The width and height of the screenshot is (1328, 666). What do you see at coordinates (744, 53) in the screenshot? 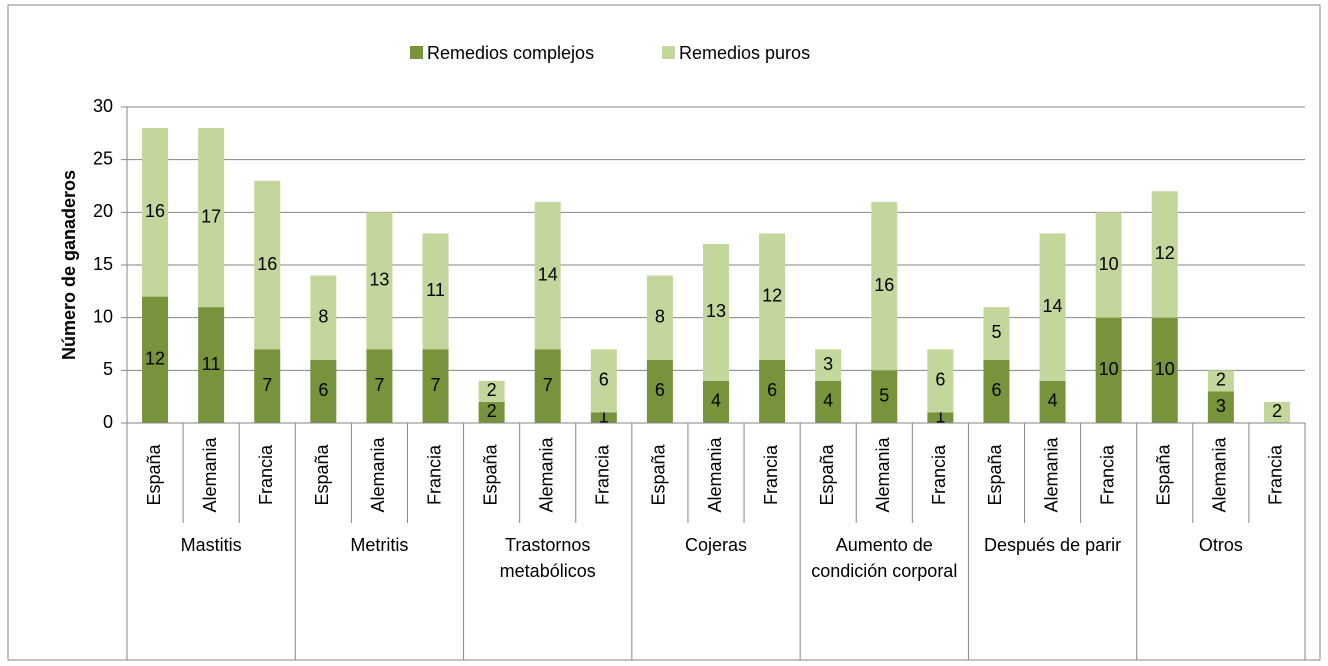
I see `legend-label: Remedios puros` at bounding box center [744, 53].